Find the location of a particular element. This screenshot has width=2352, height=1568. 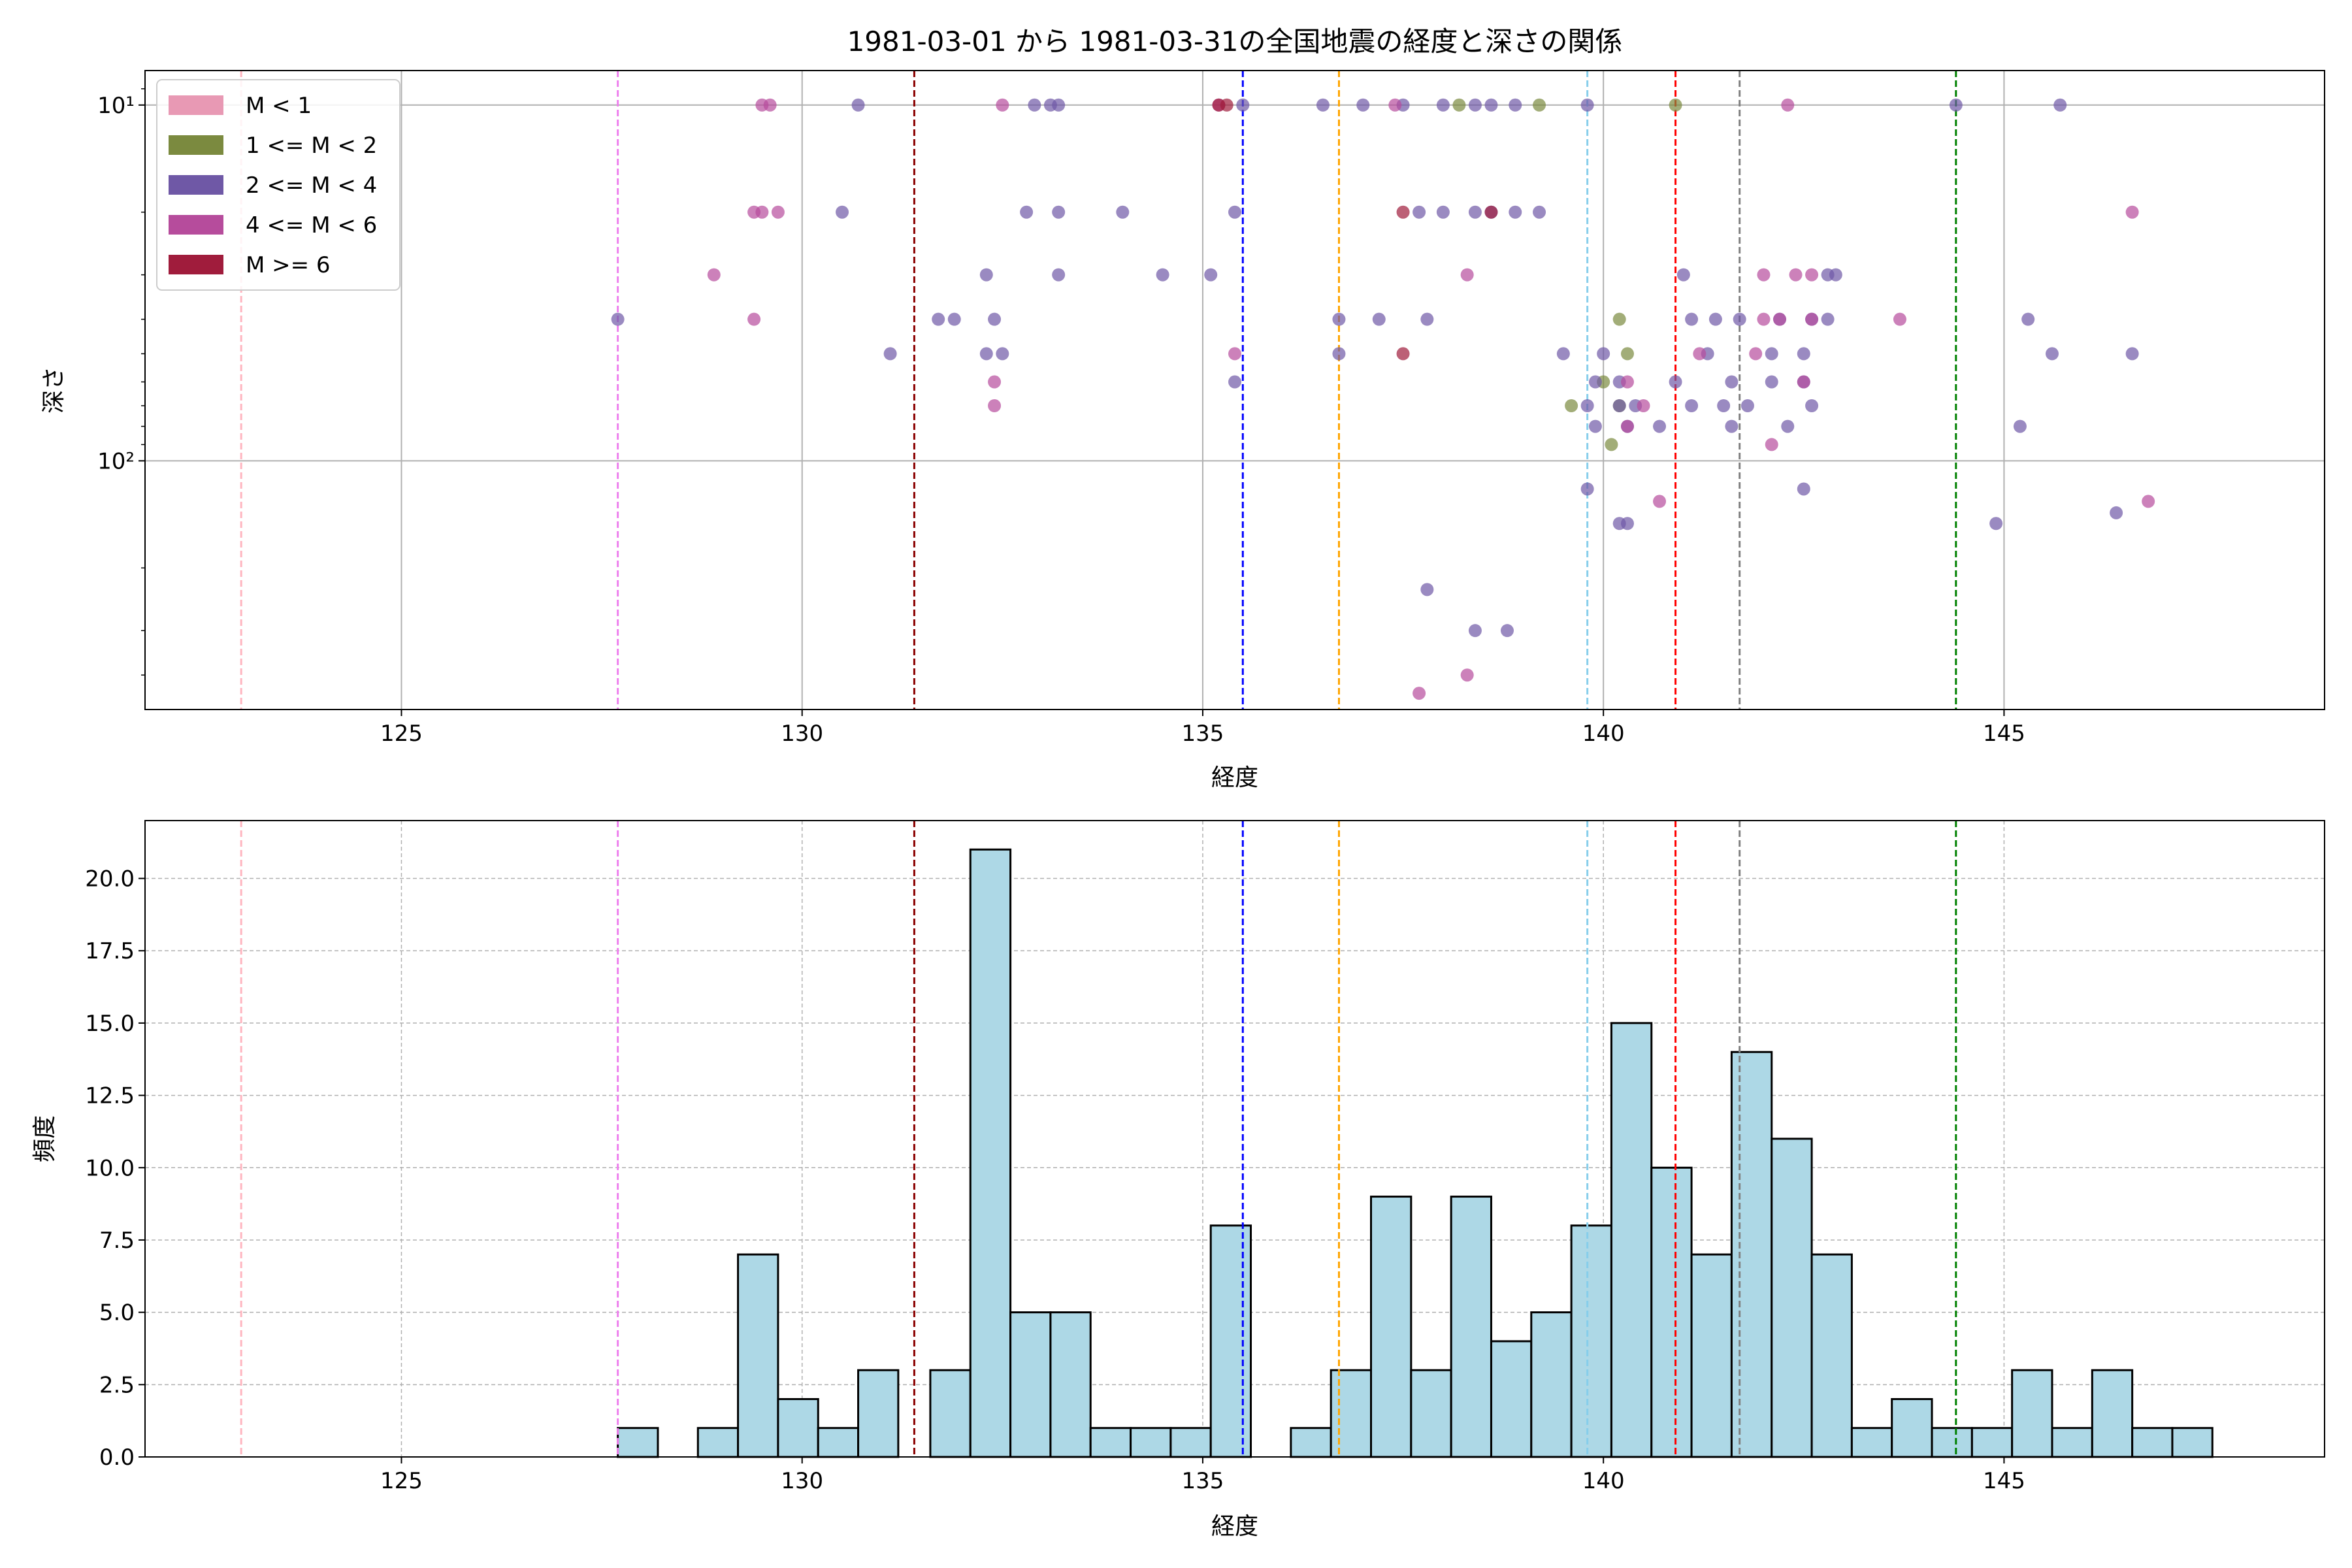

legend-label: M >= 6 is located at coordinates (288, 265).